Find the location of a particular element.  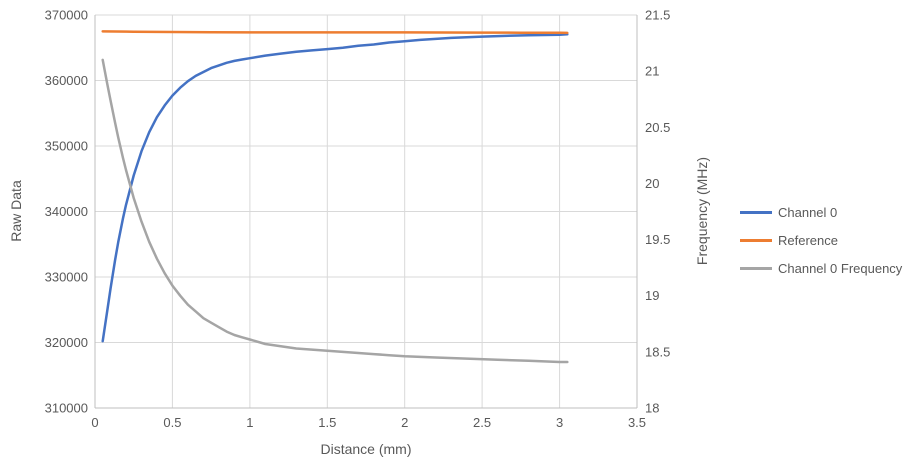

x-axis-title: Distance (mm) is located at coordinates (366, 449).